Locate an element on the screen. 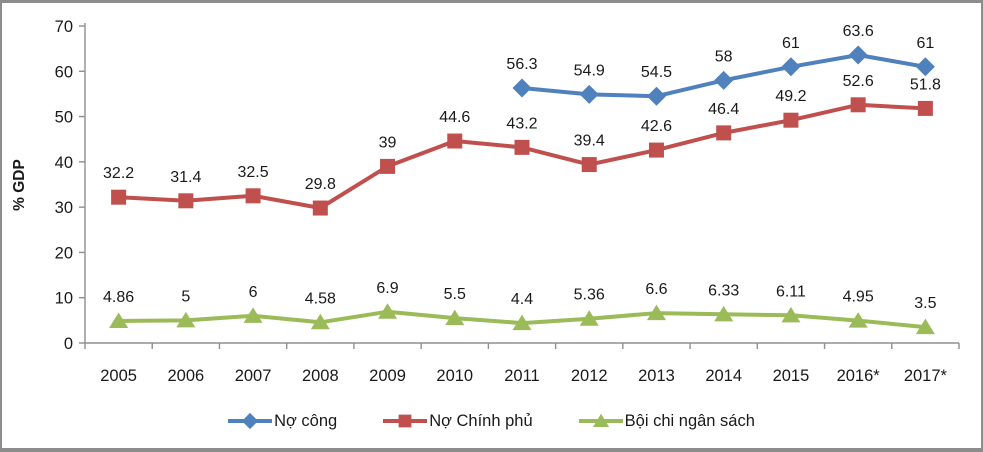  data-label: 56.3 is located at coordinates (521, 64).